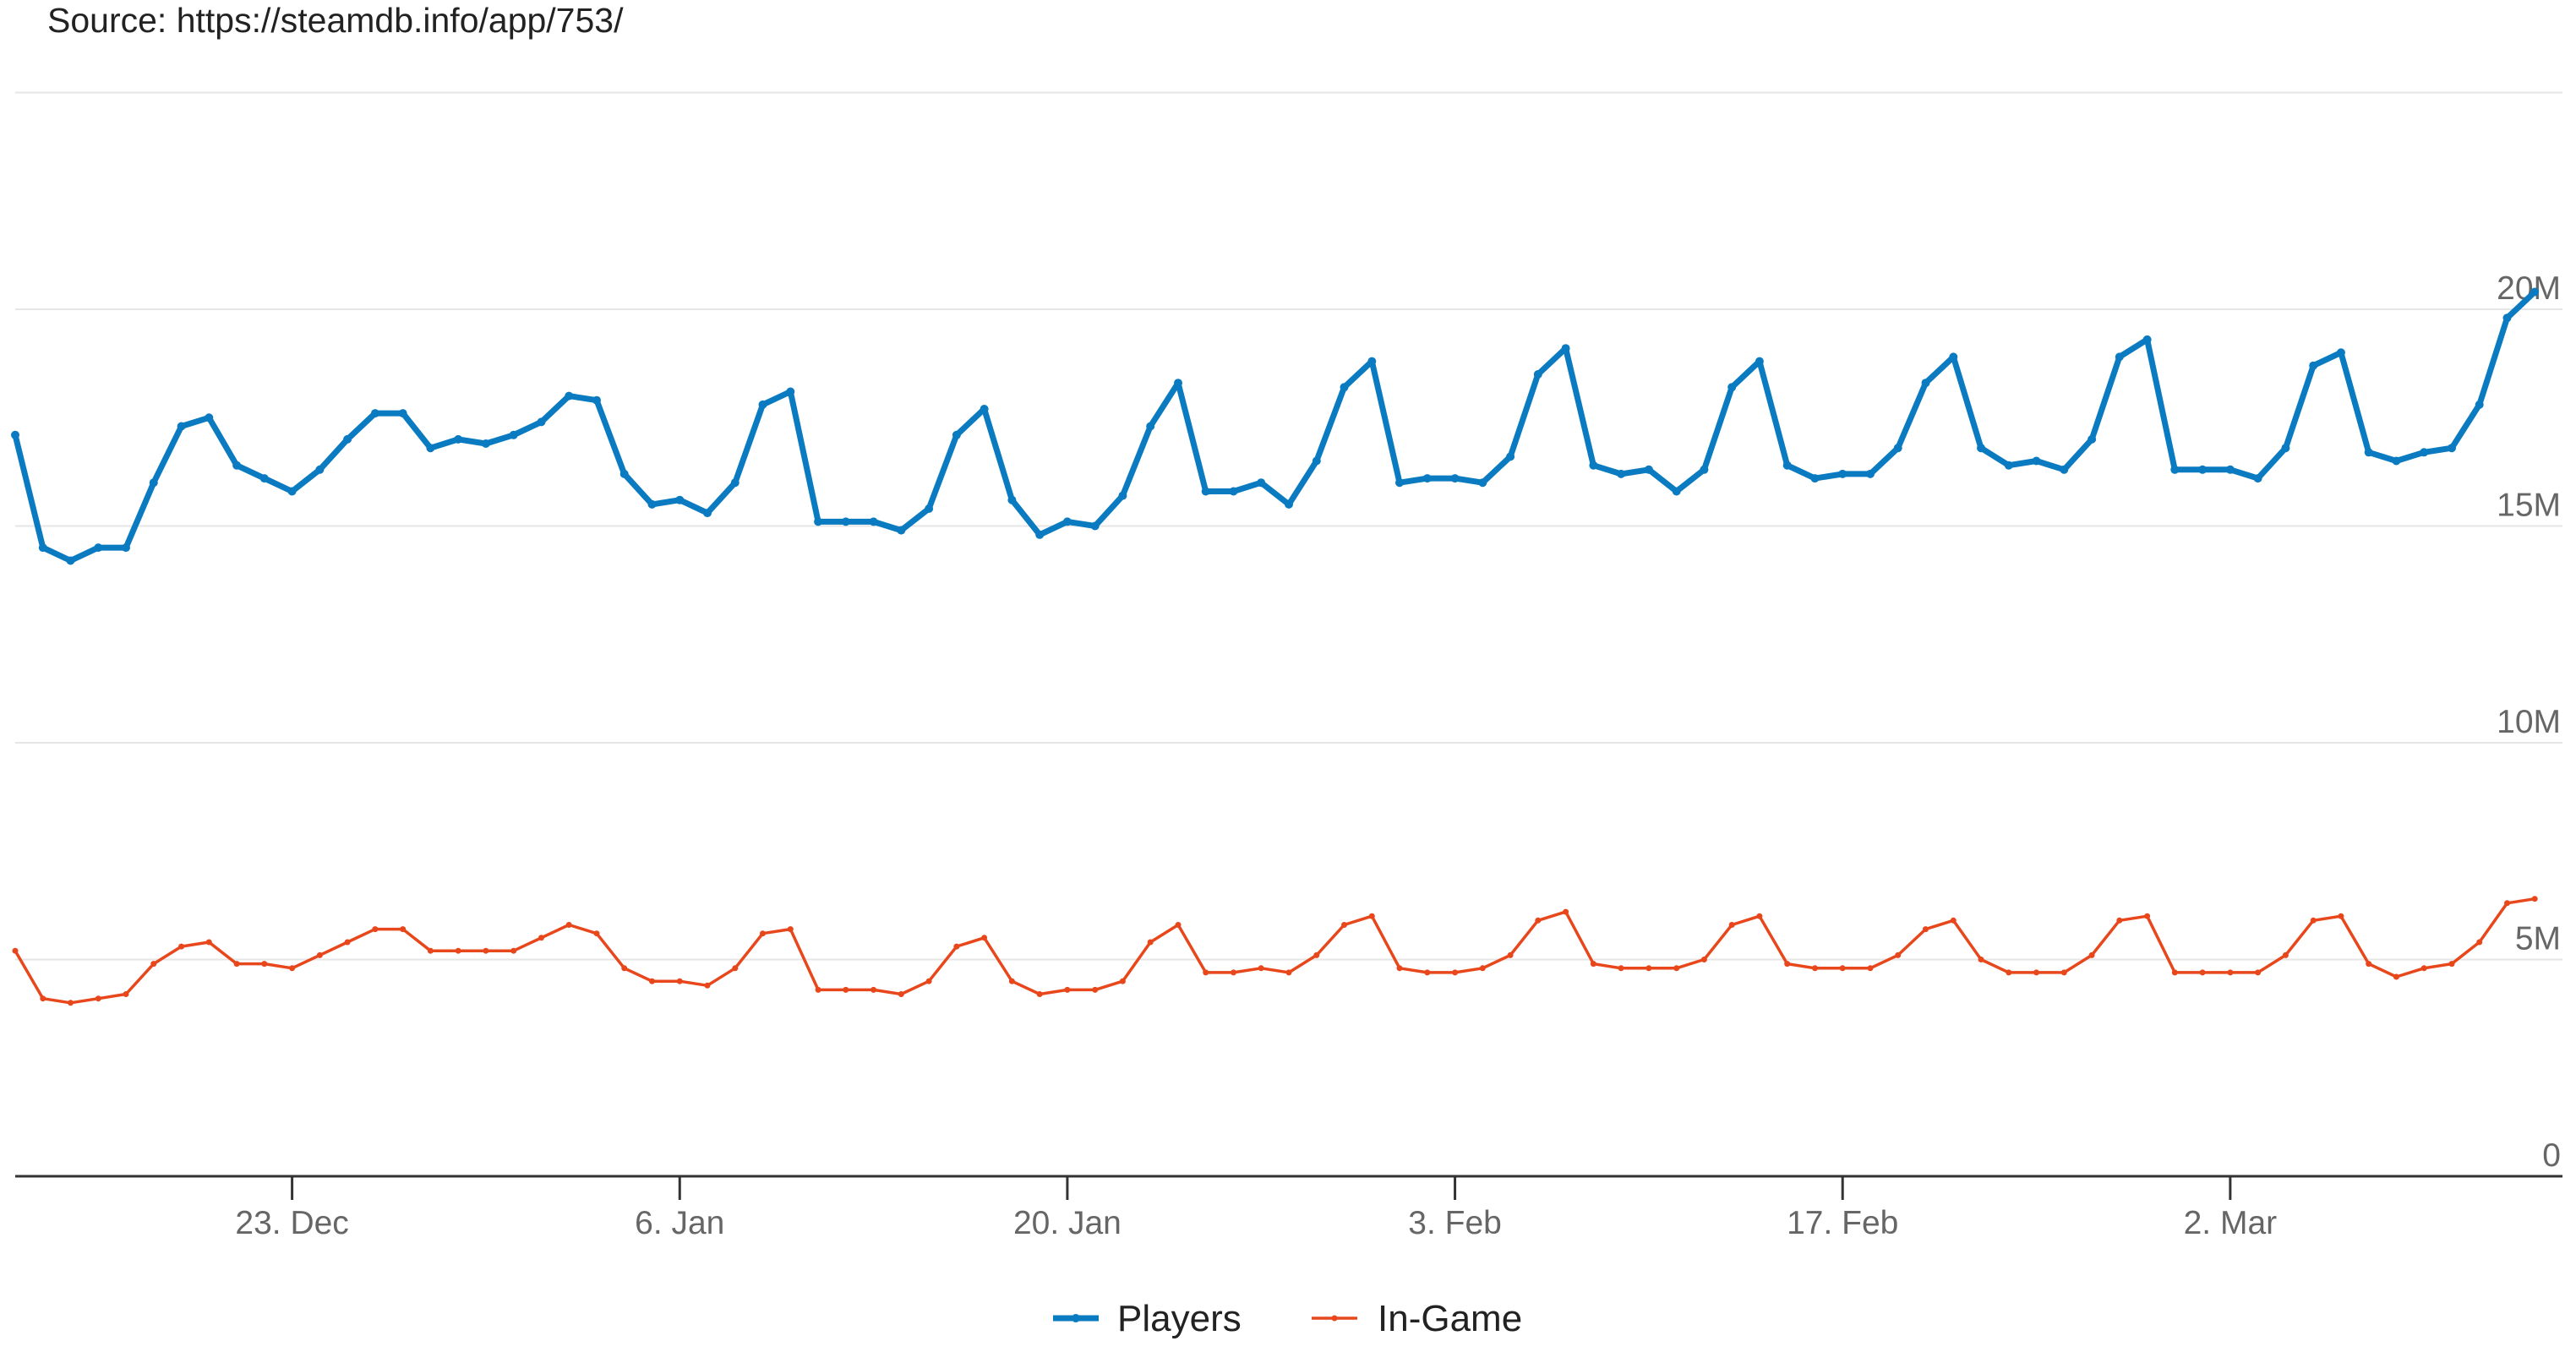 This screenshot has height=1352, width=2576. Describe the element at coordinates (1287, 1318) in the screenshot. I see `legend: Players In-Game` at that location.